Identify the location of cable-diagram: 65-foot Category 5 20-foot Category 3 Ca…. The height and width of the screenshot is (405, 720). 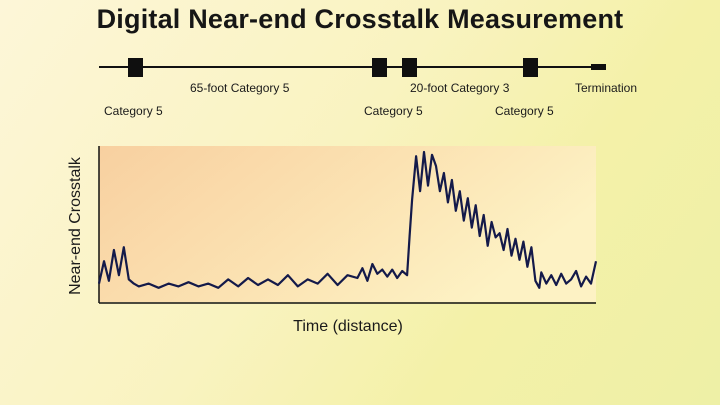
(368, 88).